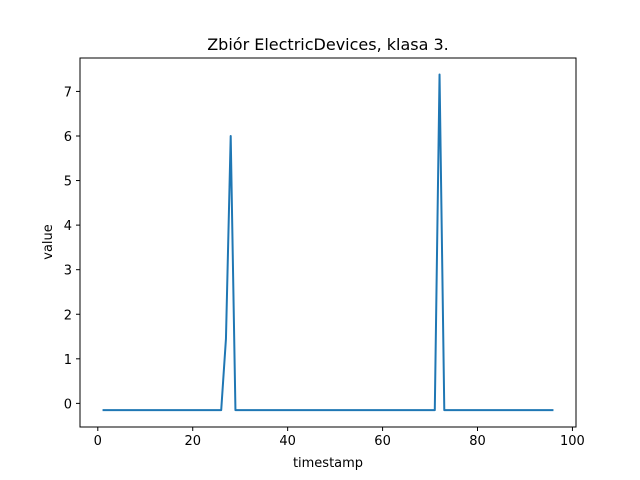  What do you see at coordinates (68, 182) in the screenshot?
I see `y-tick-label: 5` at bounding box center [68, 182].